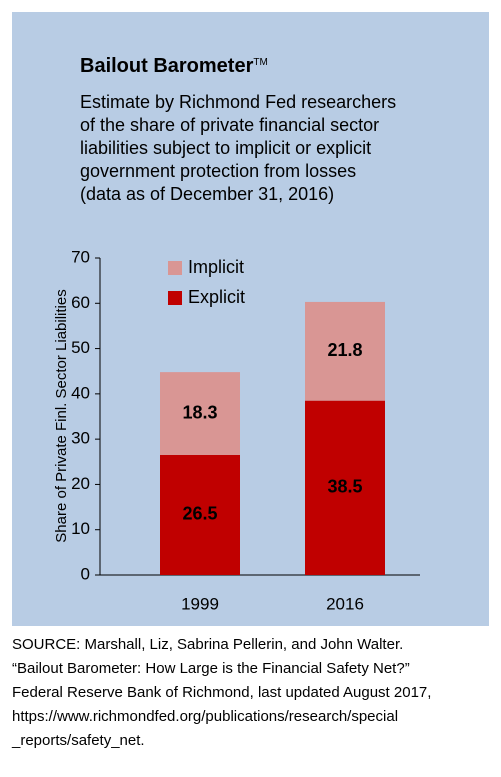  Describe the element at coordinates (80, 256) in the screenshot. I see `y-tick-label: 70` at that location.